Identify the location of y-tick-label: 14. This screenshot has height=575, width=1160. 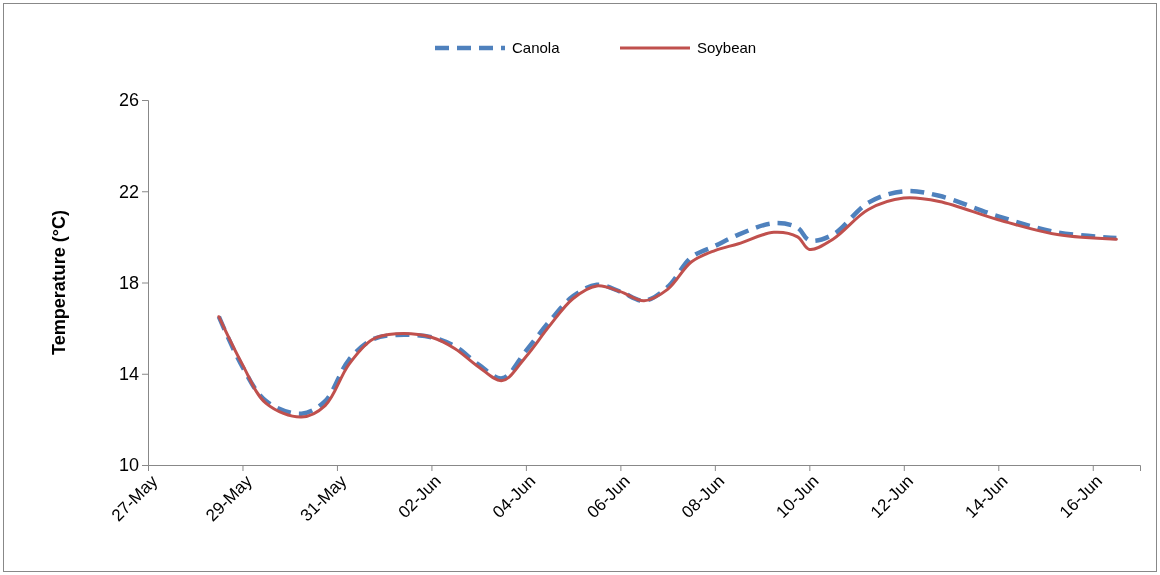
(128, 374).